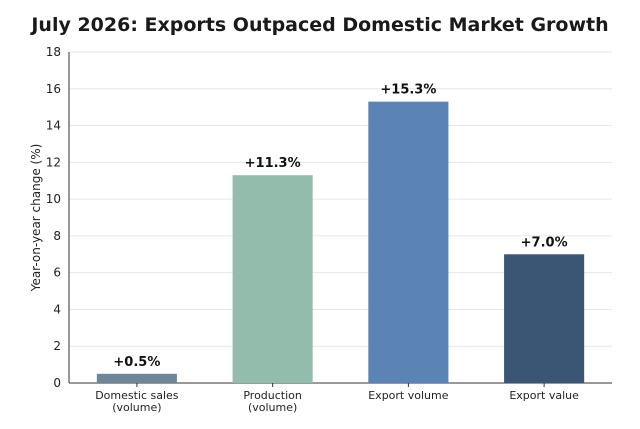  Describe the element at coordinates (272, 401) in the screenshot. I see `x-tick-label: Production (volume)` at that location.